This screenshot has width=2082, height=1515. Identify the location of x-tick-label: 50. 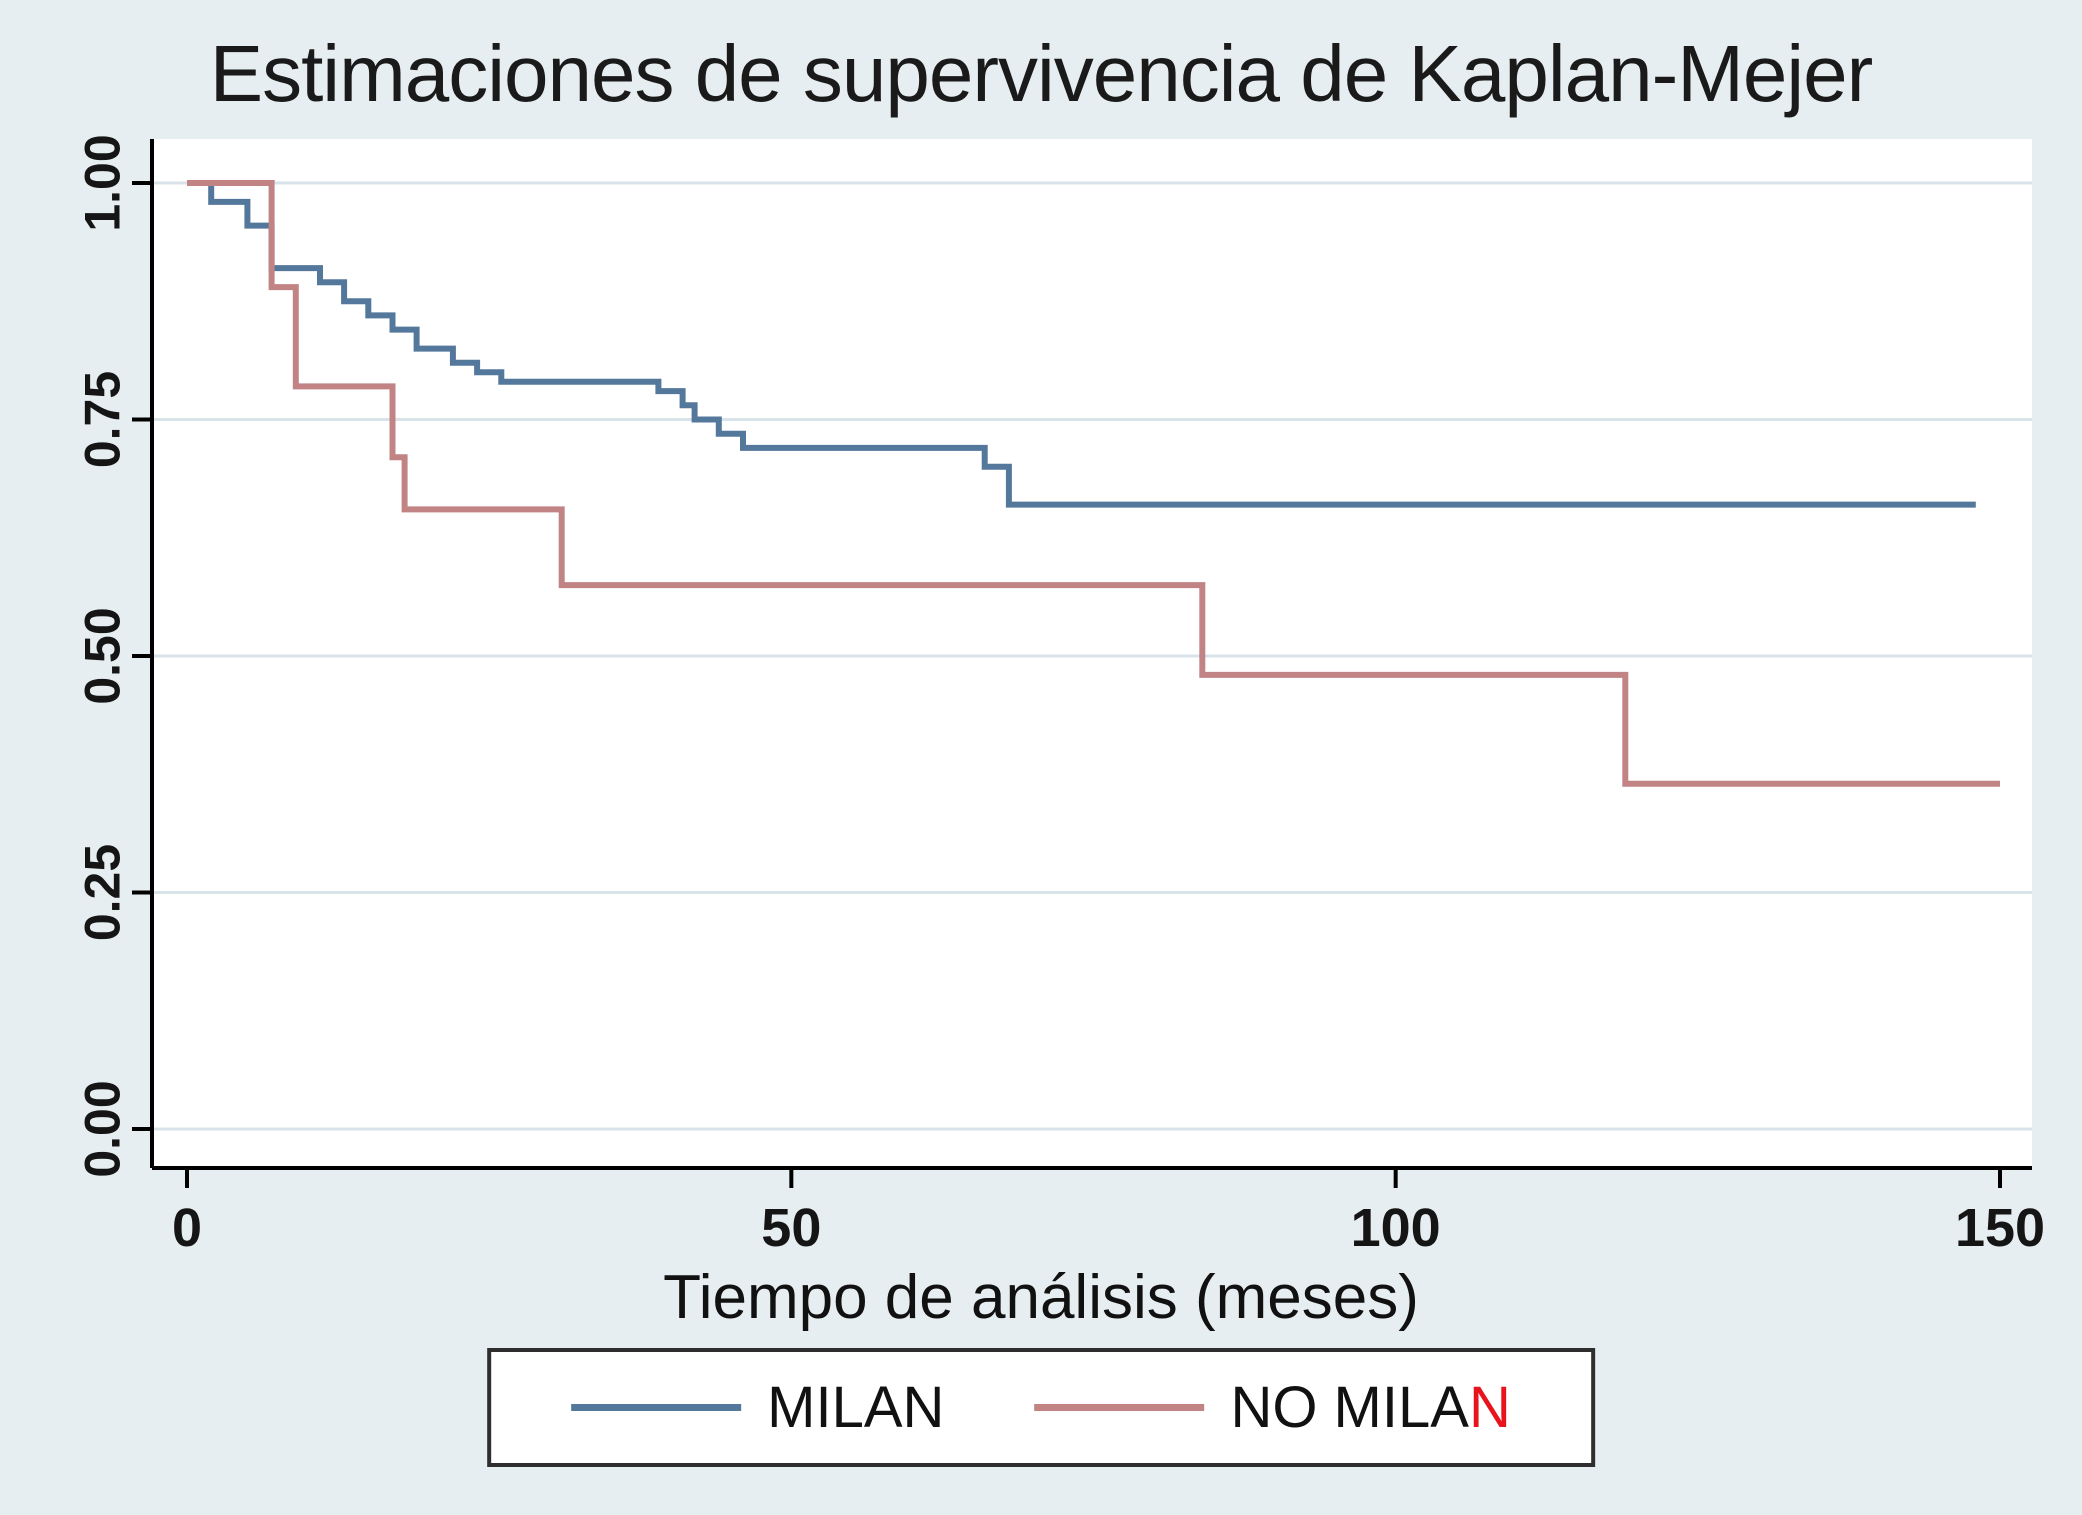
(791, 1228).